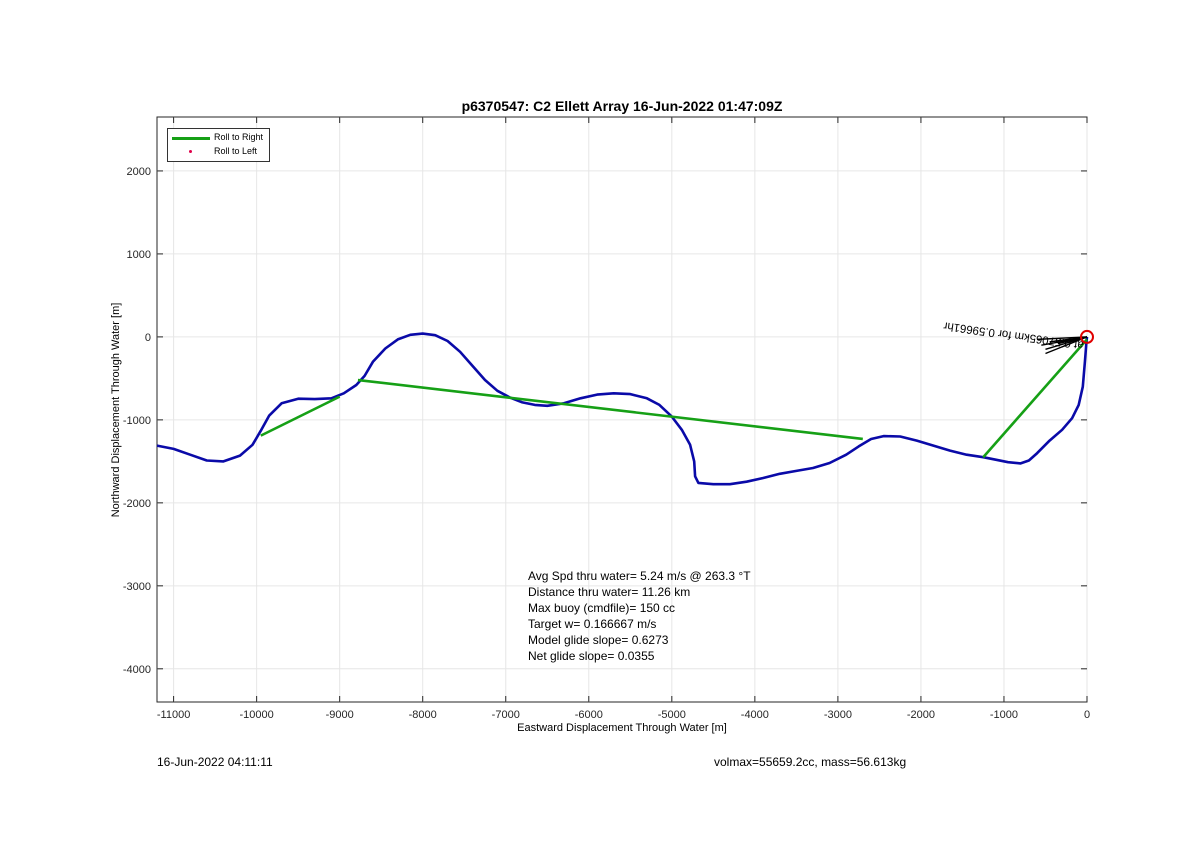 The image size is (1200, 851). What do you see at coordinates (672, 715) in the screenshot?
I see `x-tick-label: -5000` at bounding box center [672, 715].